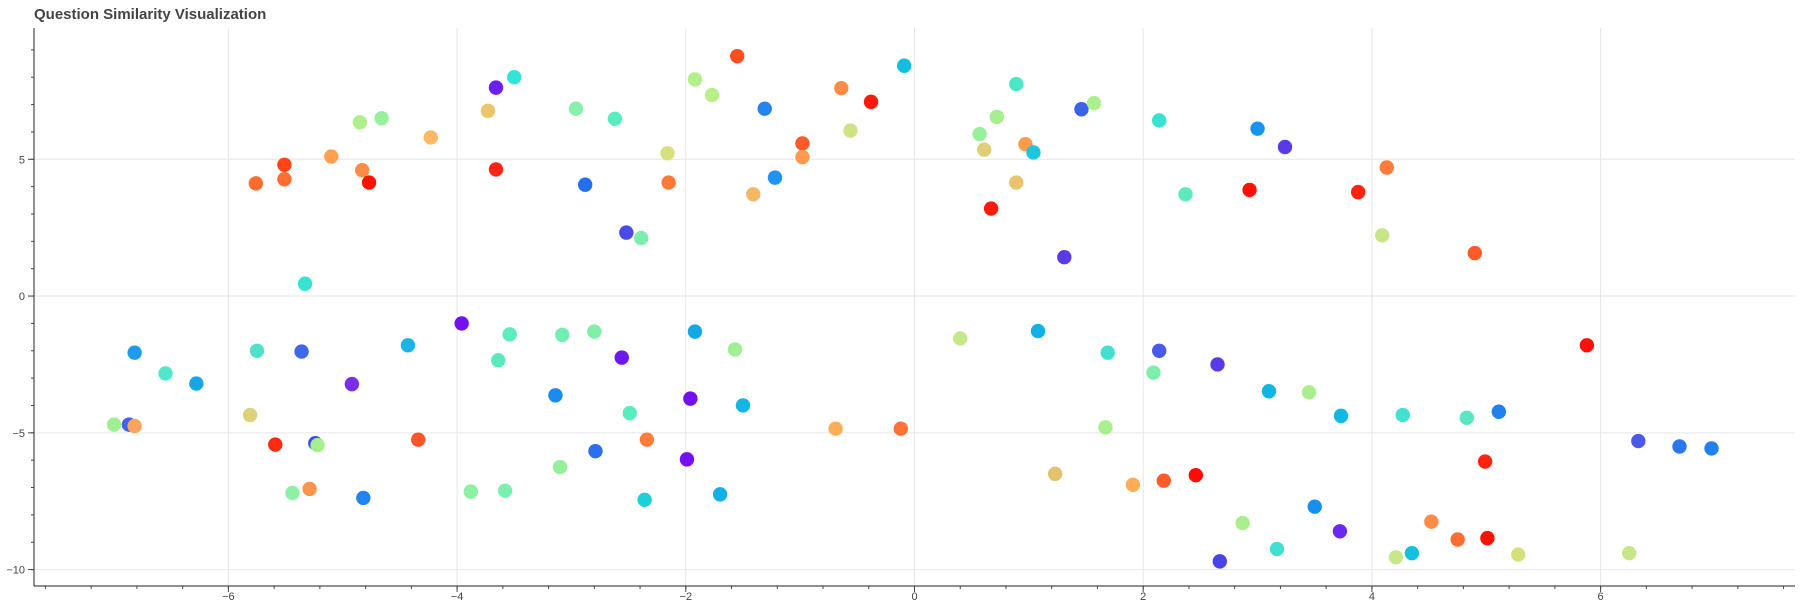 The width and height of the screenshot is (1800, 600). I want to click on y-tick-label: −10, so click(15, 571).